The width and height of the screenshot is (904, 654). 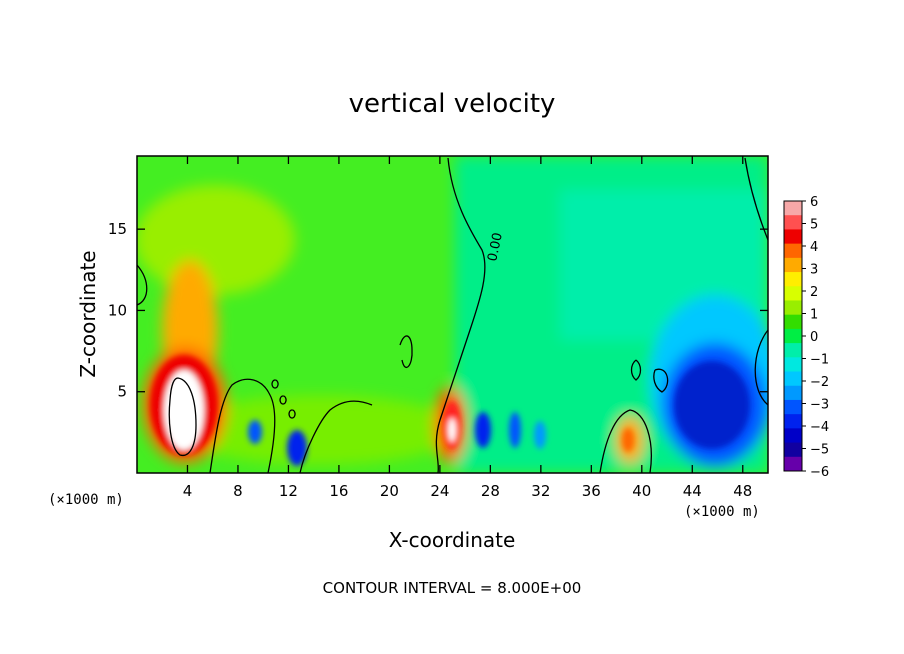 I want to click on colorbar-label-0: 0, so click(x=814, y=337).